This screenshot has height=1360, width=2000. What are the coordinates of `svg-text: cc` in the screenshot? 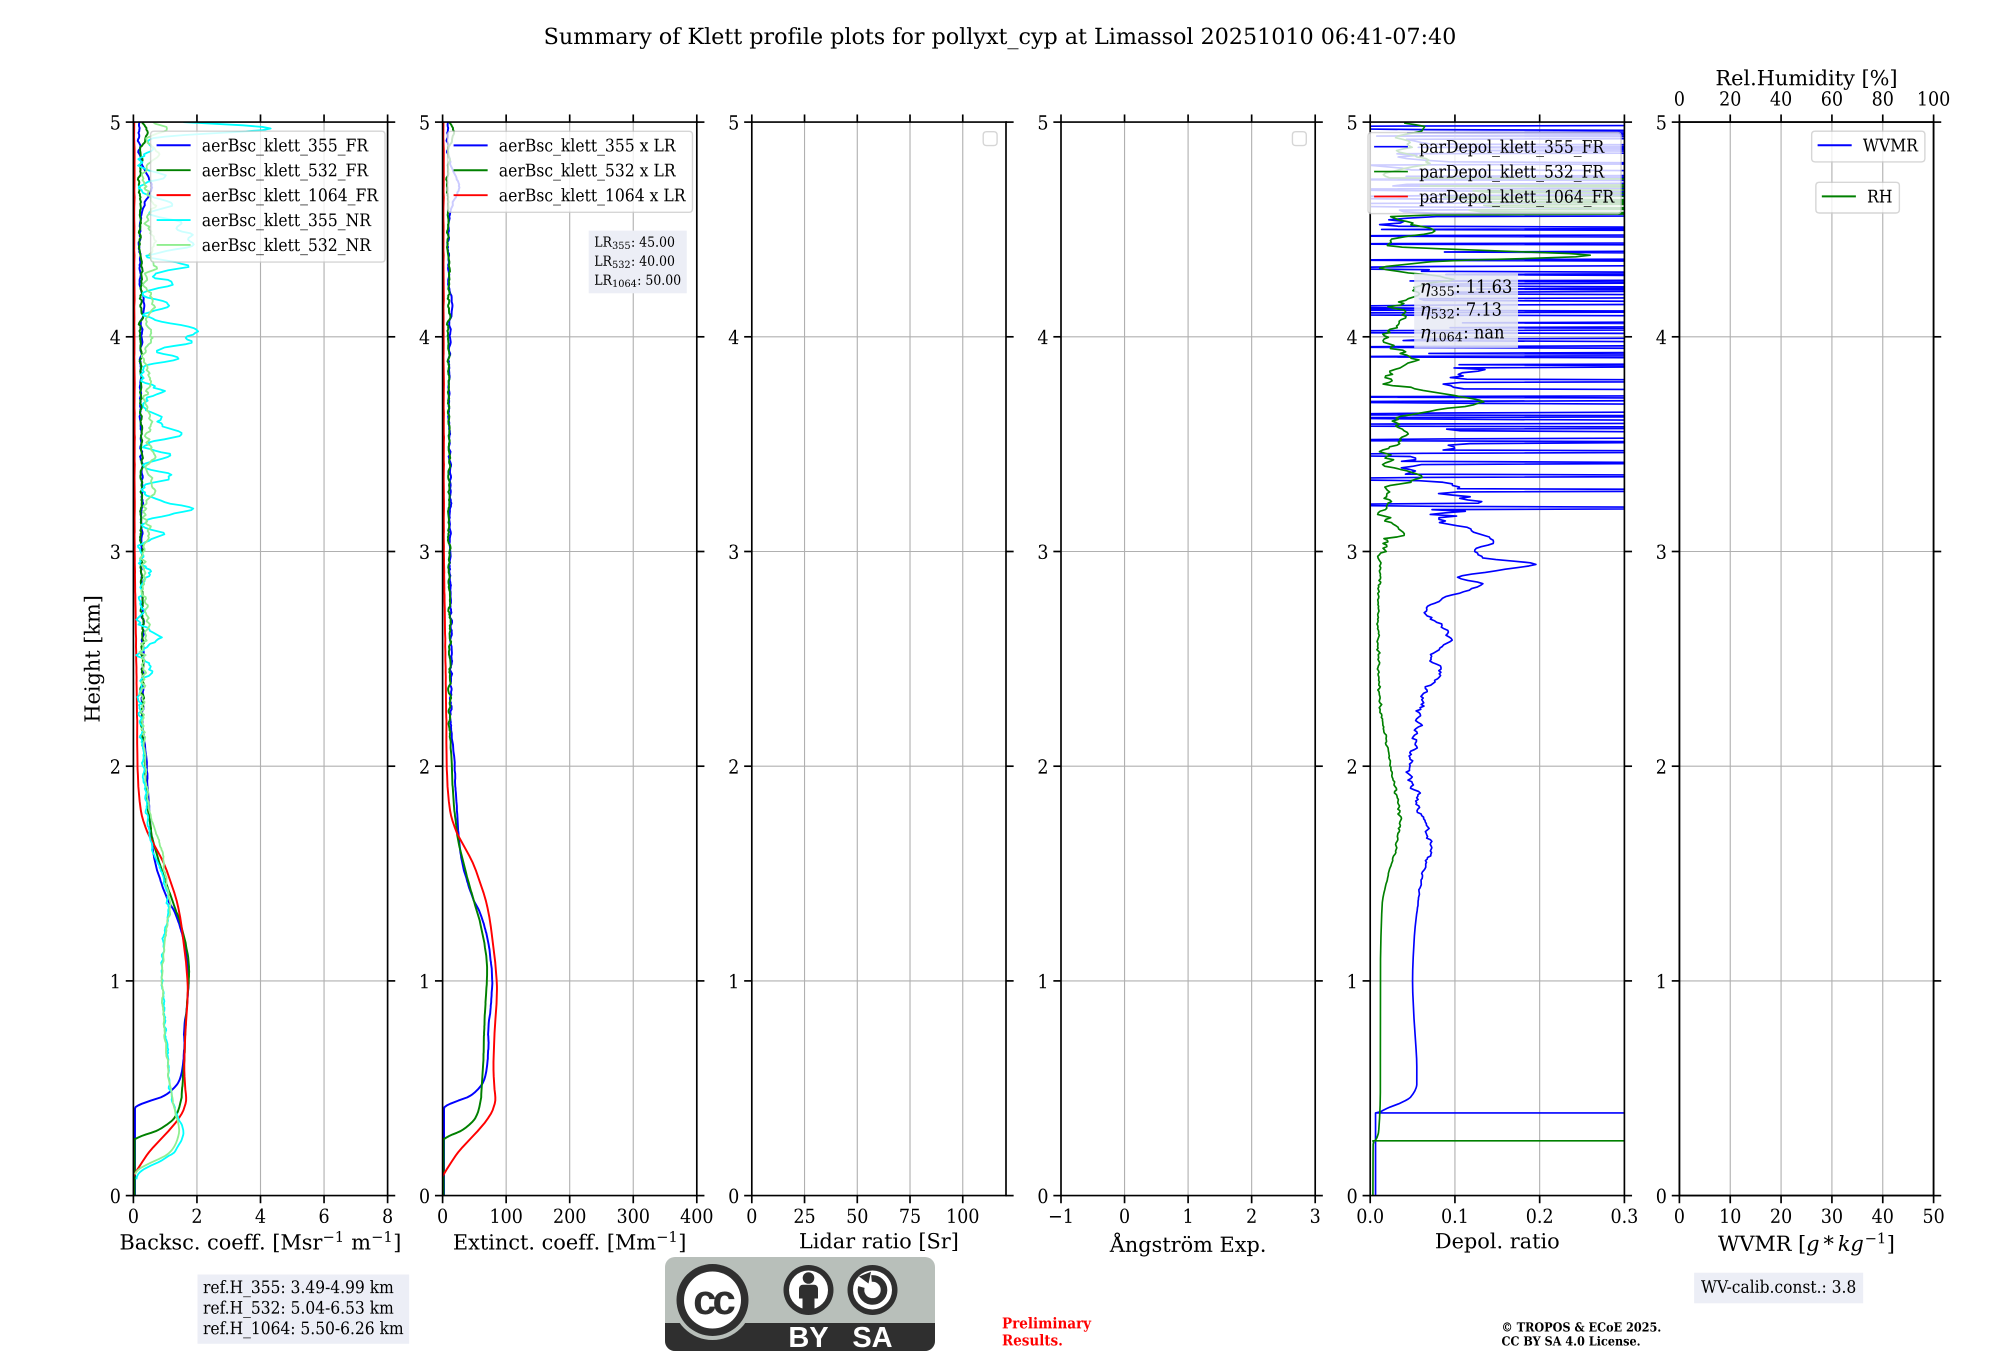 It's located at (714, 1299).